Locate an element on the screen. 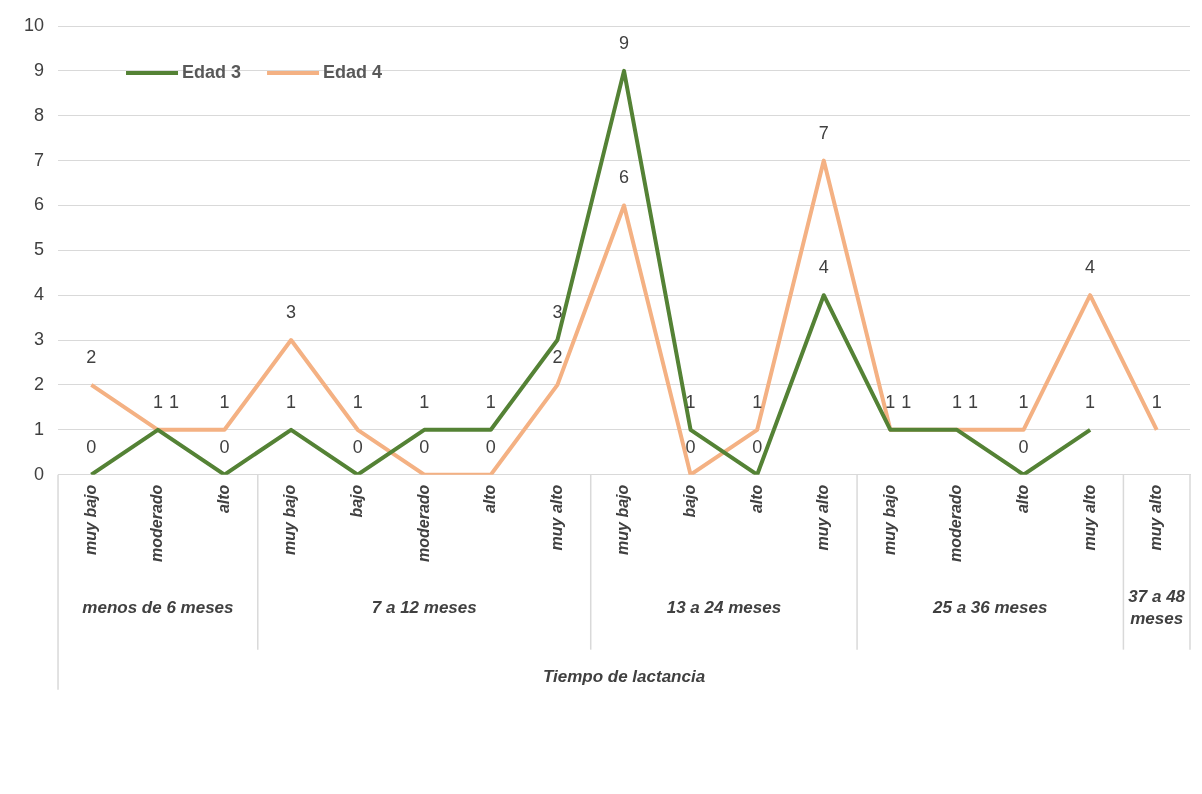  y-tick-label: 10 is located at coordinates (34, 24).